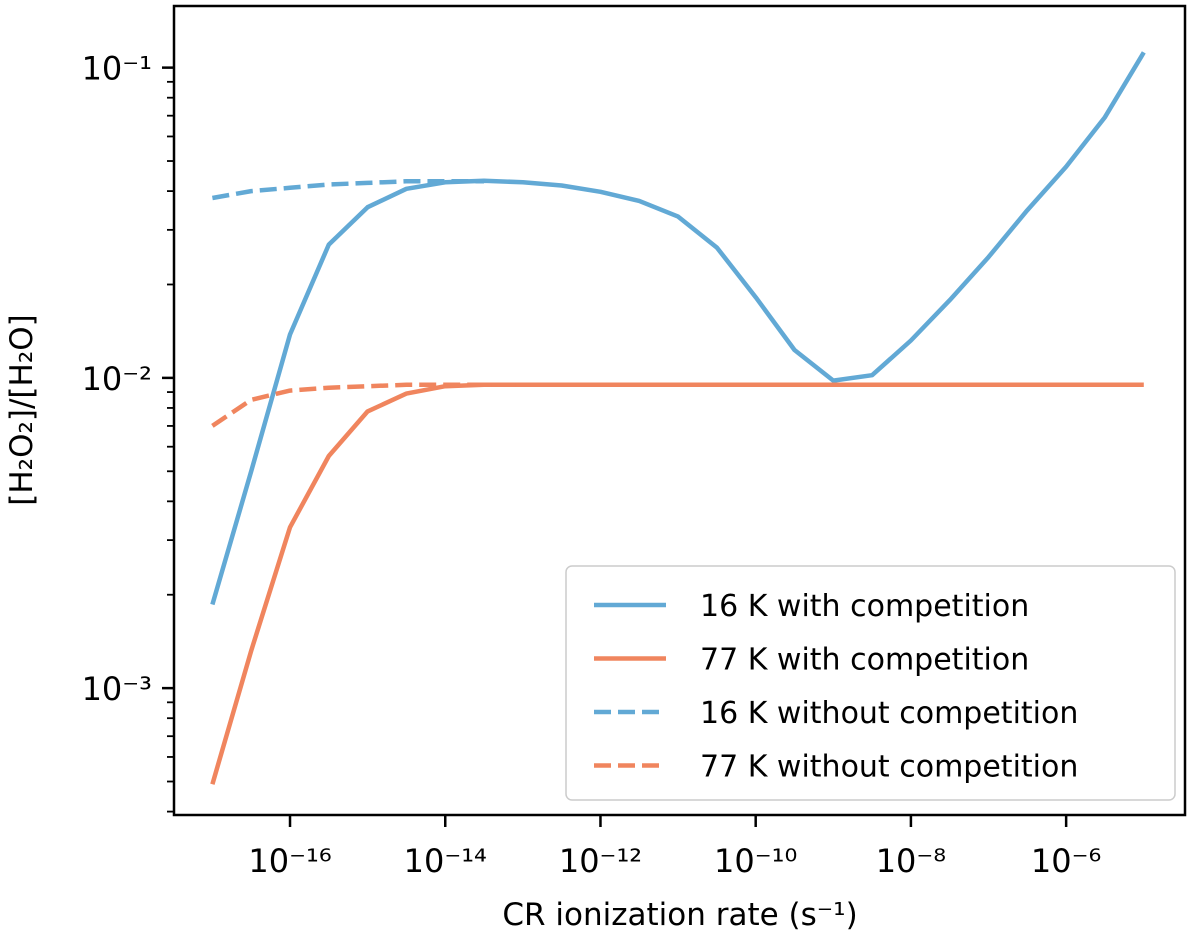  Describe the element at coordinates (1066, 861) in the screenshot. I see `x-tick-label: 10⁻⁶` at that location.